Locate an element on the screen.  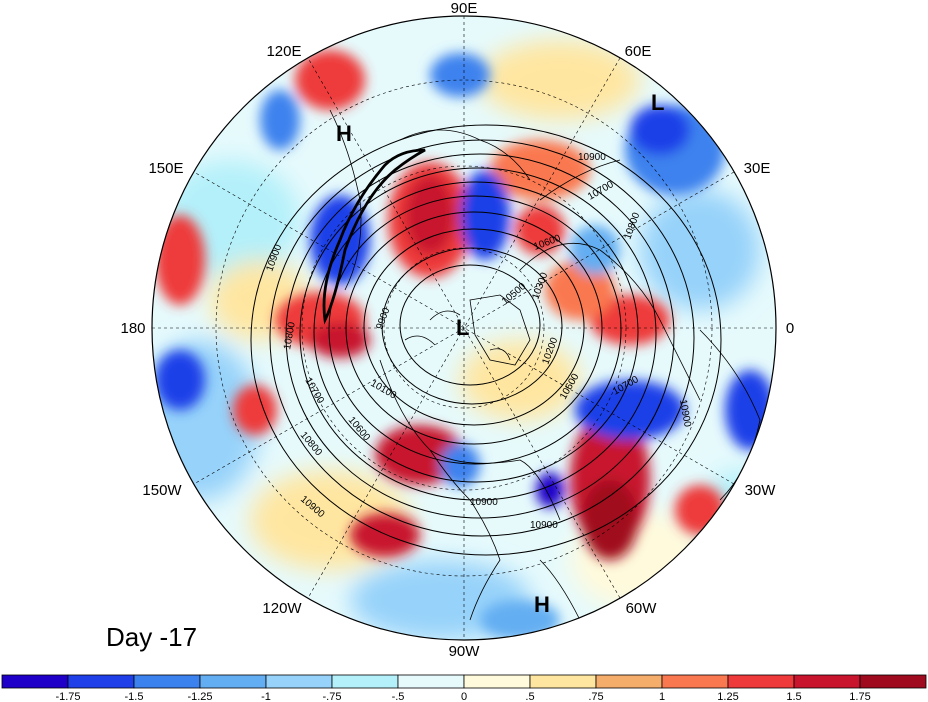
longitude-label: 90E is located at coordinates (464, 8).